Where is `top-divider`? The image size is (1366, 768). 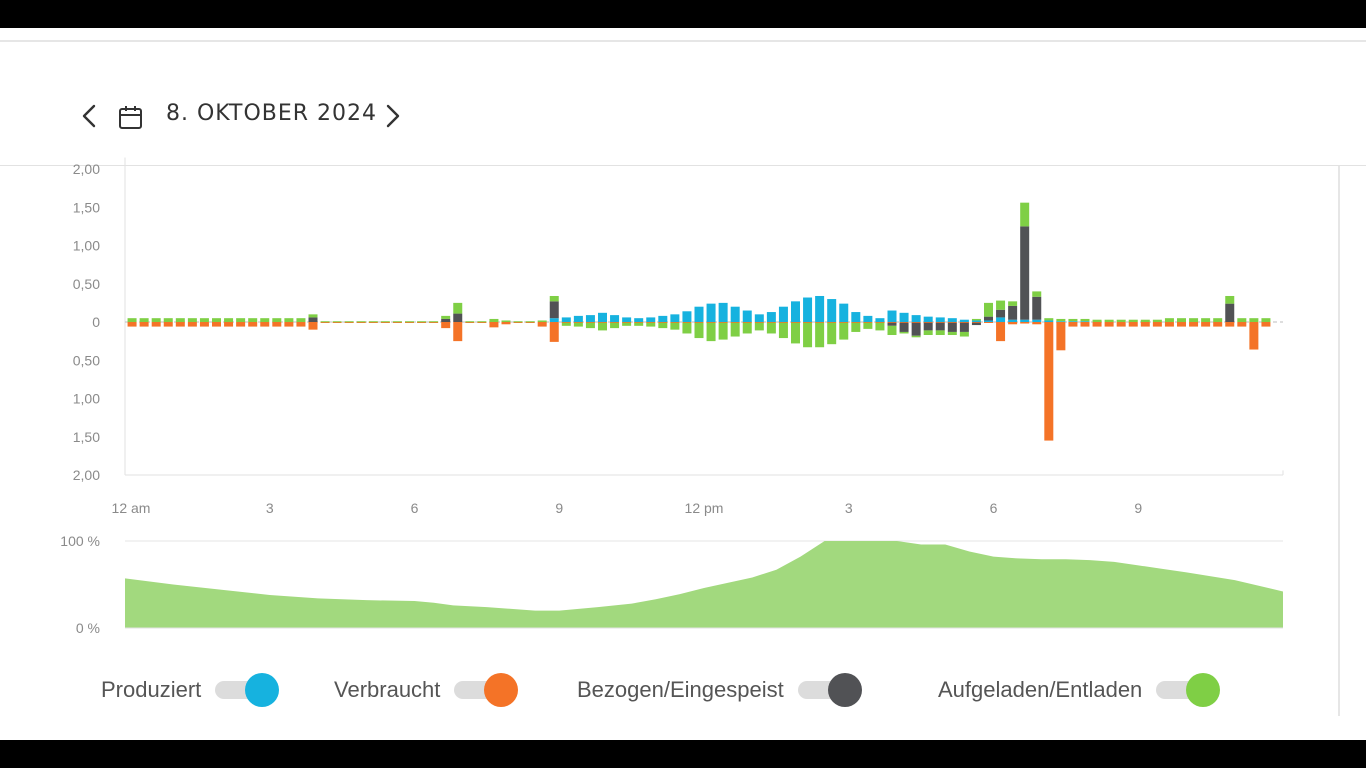 top-divider is located at coordinates (683, 41).